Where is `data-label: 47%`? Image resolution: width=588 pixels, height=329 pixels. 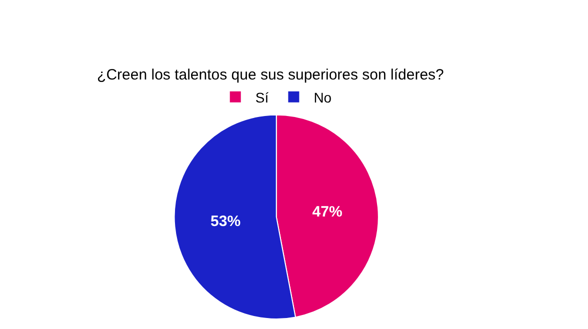 data-label: 47% is located at coordinates (327, 212).